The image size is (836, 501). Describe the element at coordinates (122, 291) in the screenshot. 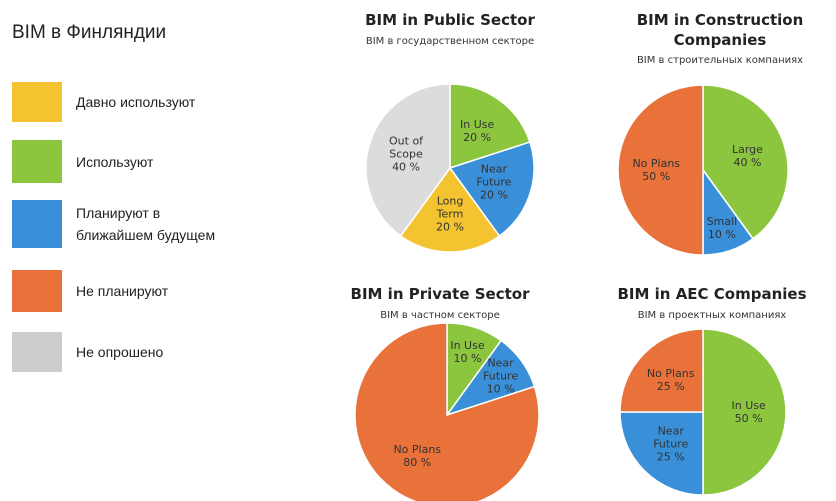

I see `legend-label: Не планируют` at that location.